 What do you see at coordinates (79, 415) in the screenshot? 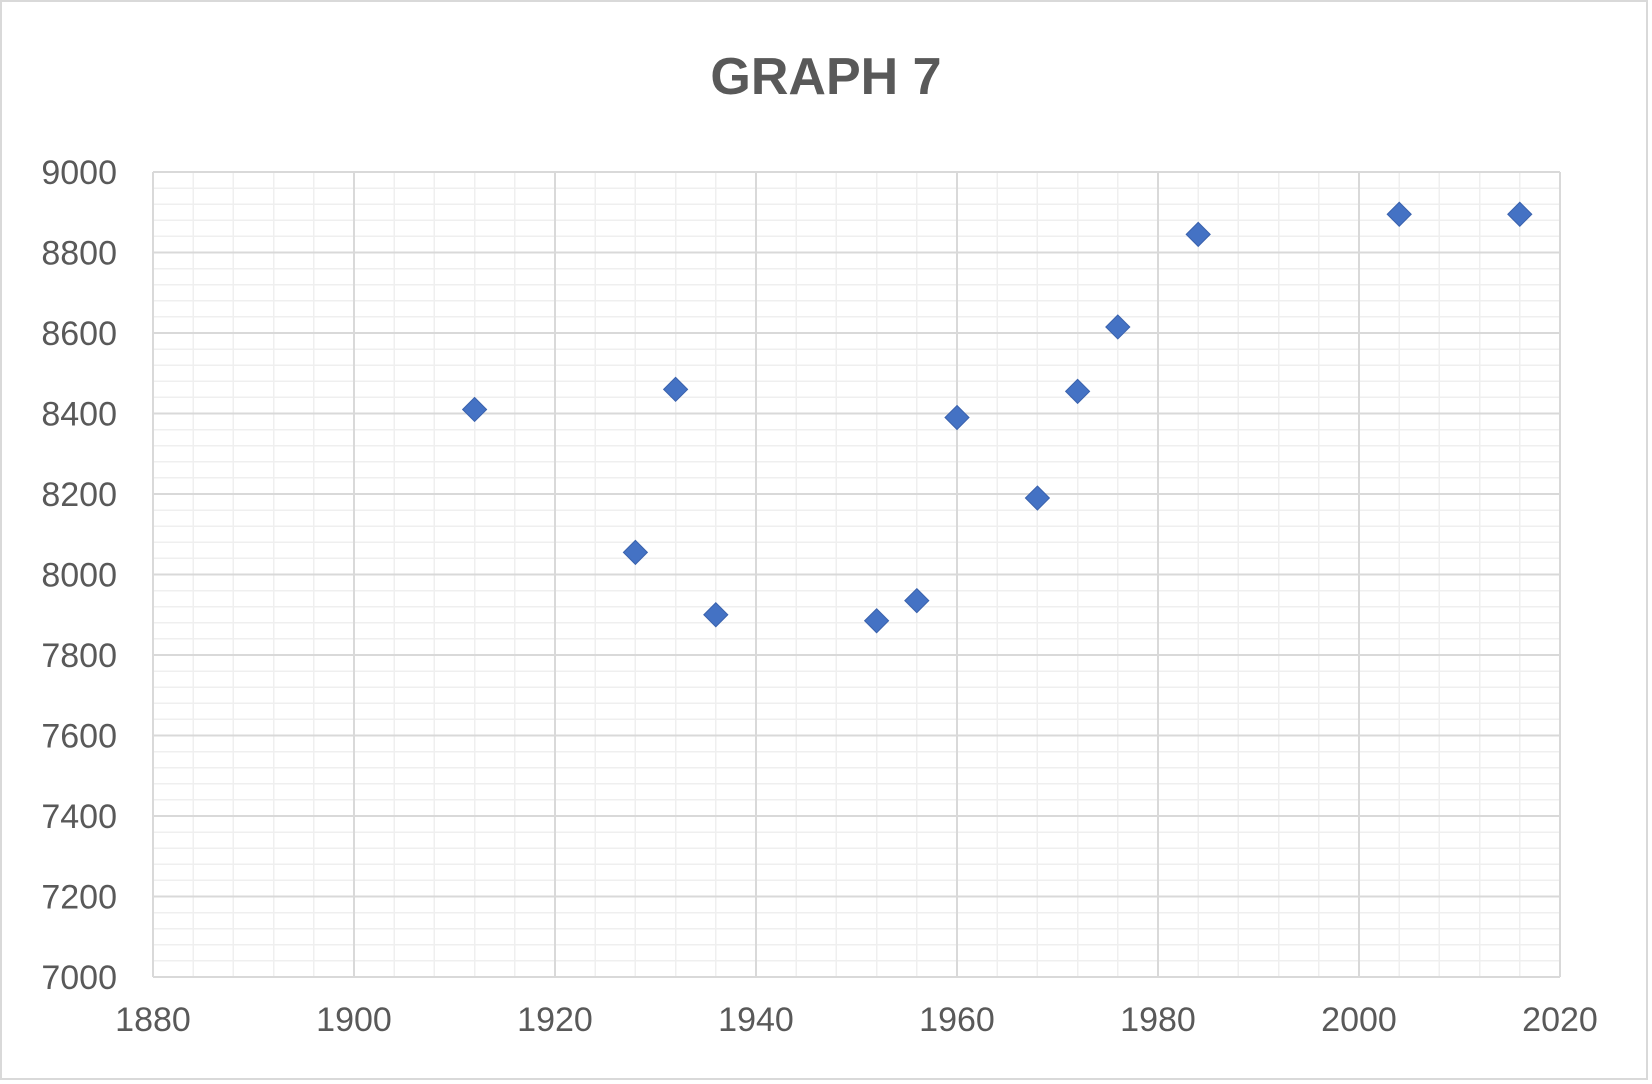
I see `y-tick-label: 8400` at bounding box center [79, 415].